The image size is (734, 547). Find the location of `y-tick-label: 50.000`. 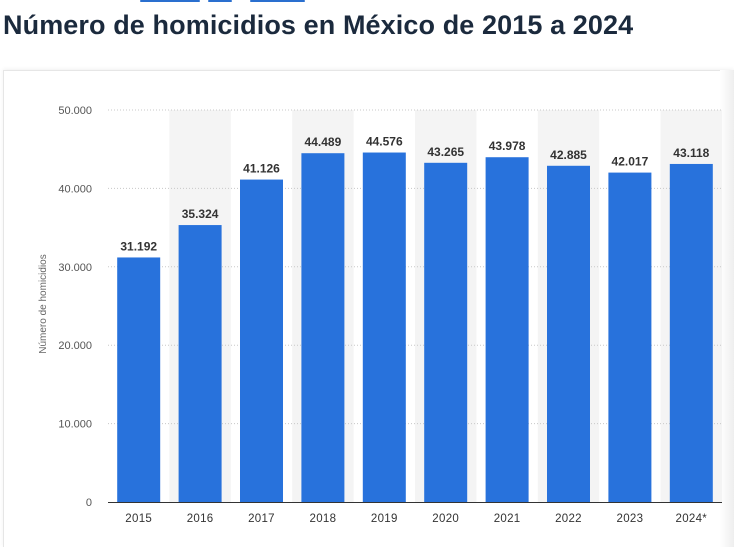

y-tick-label: 50.000 is located at coordinates (75, 111).